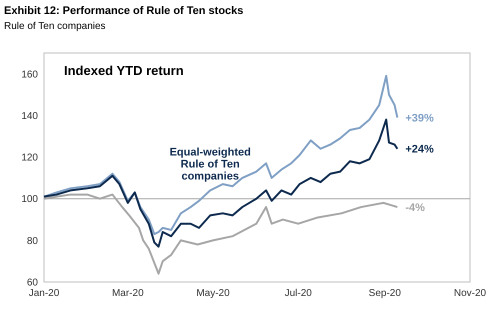 This screenshot has width=499, height=332. Describe the element at coordinates (29, 200) in the screenshot. I see `y-tick-label: 100` at that location.